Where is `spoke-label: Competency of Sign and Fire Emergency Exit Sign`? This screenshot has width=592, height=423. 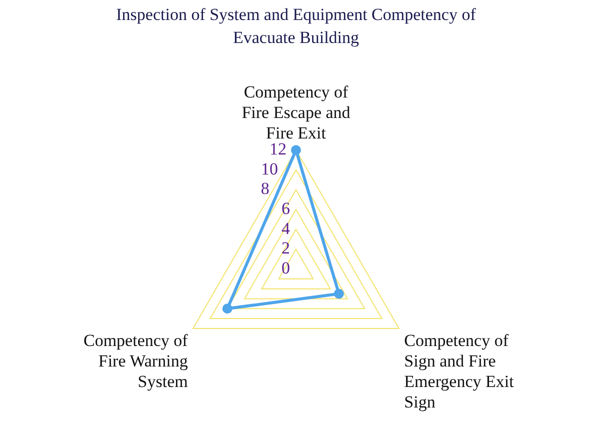 spoke-label: Competency of Sign and Fire Emergency Exit Sign is located at coordinates (459, 371).